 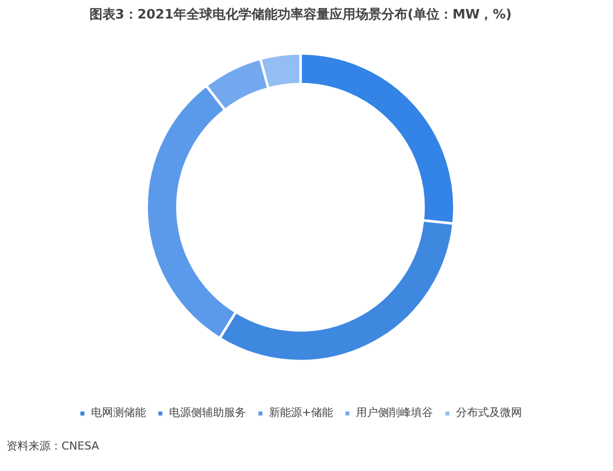 What do you see at coordinates (118, 412) in the screenshot?
I see `legend-label: 电网测储能` at bounding box center [118, 412].